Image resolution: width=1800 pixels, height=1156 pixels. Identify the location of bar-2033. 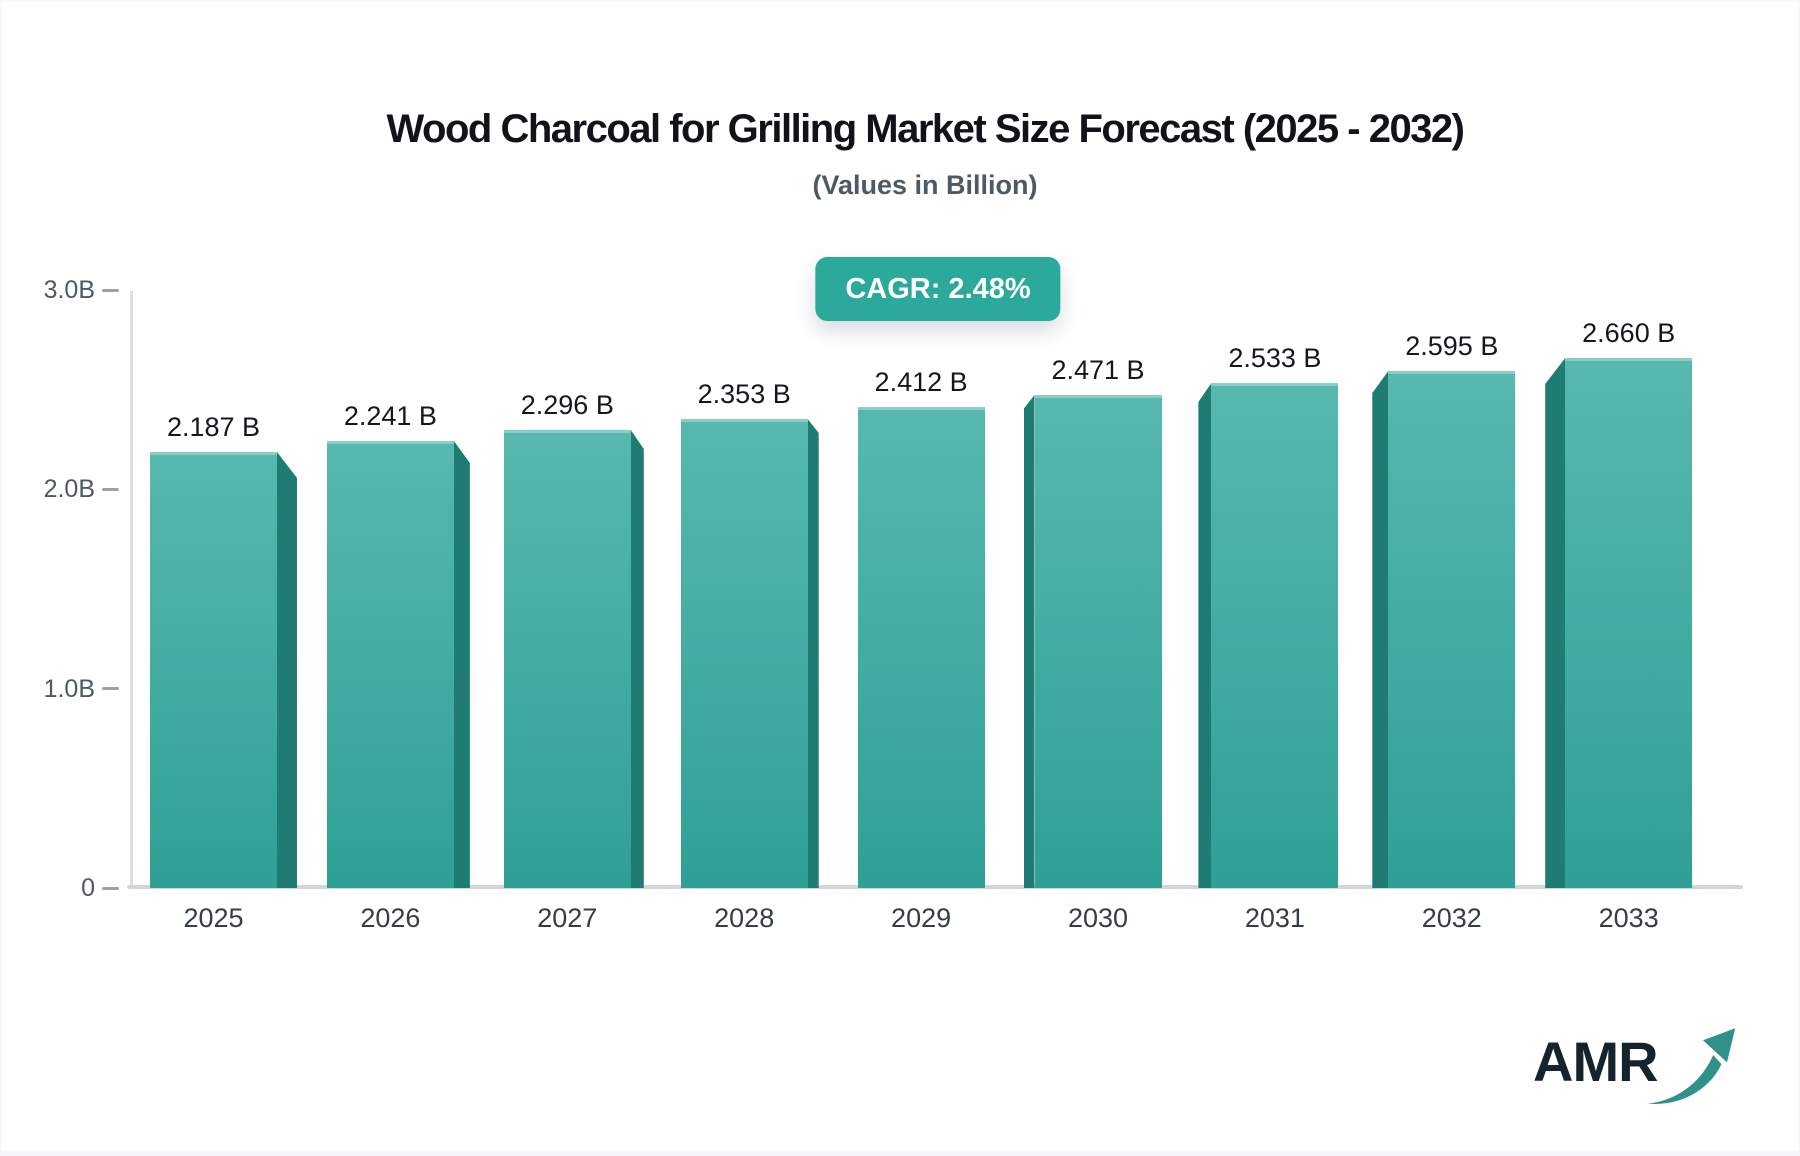
(1629, 623).